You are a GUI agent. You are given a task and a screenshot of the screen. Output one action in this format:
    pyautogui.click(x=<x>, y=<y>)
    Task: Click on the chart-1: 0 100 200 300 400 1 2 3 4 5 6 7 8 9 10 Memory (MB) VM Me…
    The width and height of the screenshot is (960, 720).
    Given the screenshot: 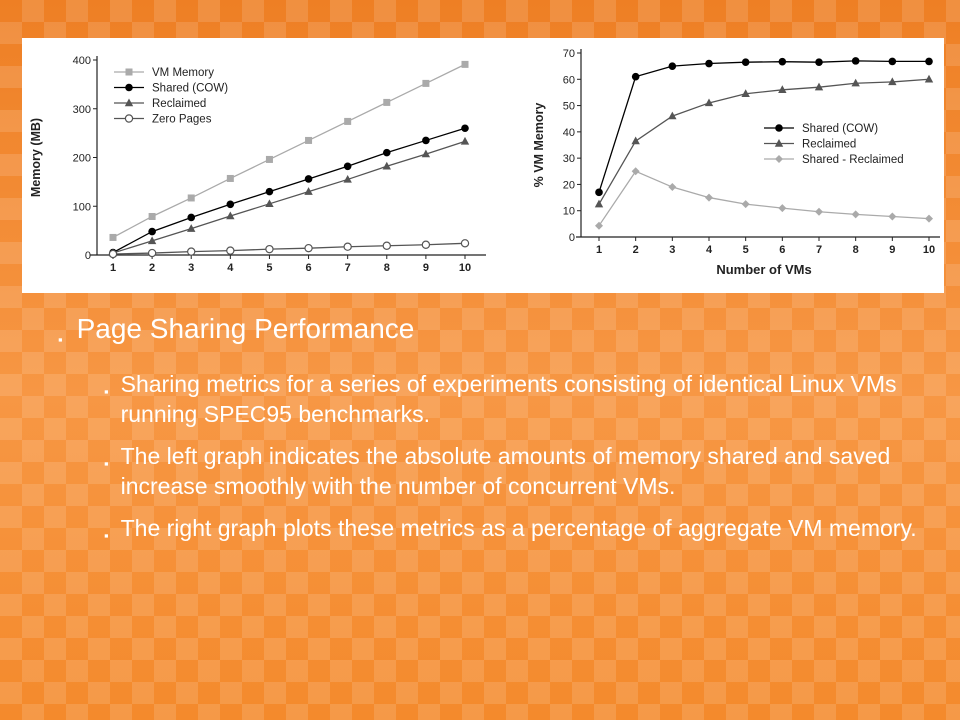 What is the action you would take?
    pyautogui.click(x=257, y=164)
    